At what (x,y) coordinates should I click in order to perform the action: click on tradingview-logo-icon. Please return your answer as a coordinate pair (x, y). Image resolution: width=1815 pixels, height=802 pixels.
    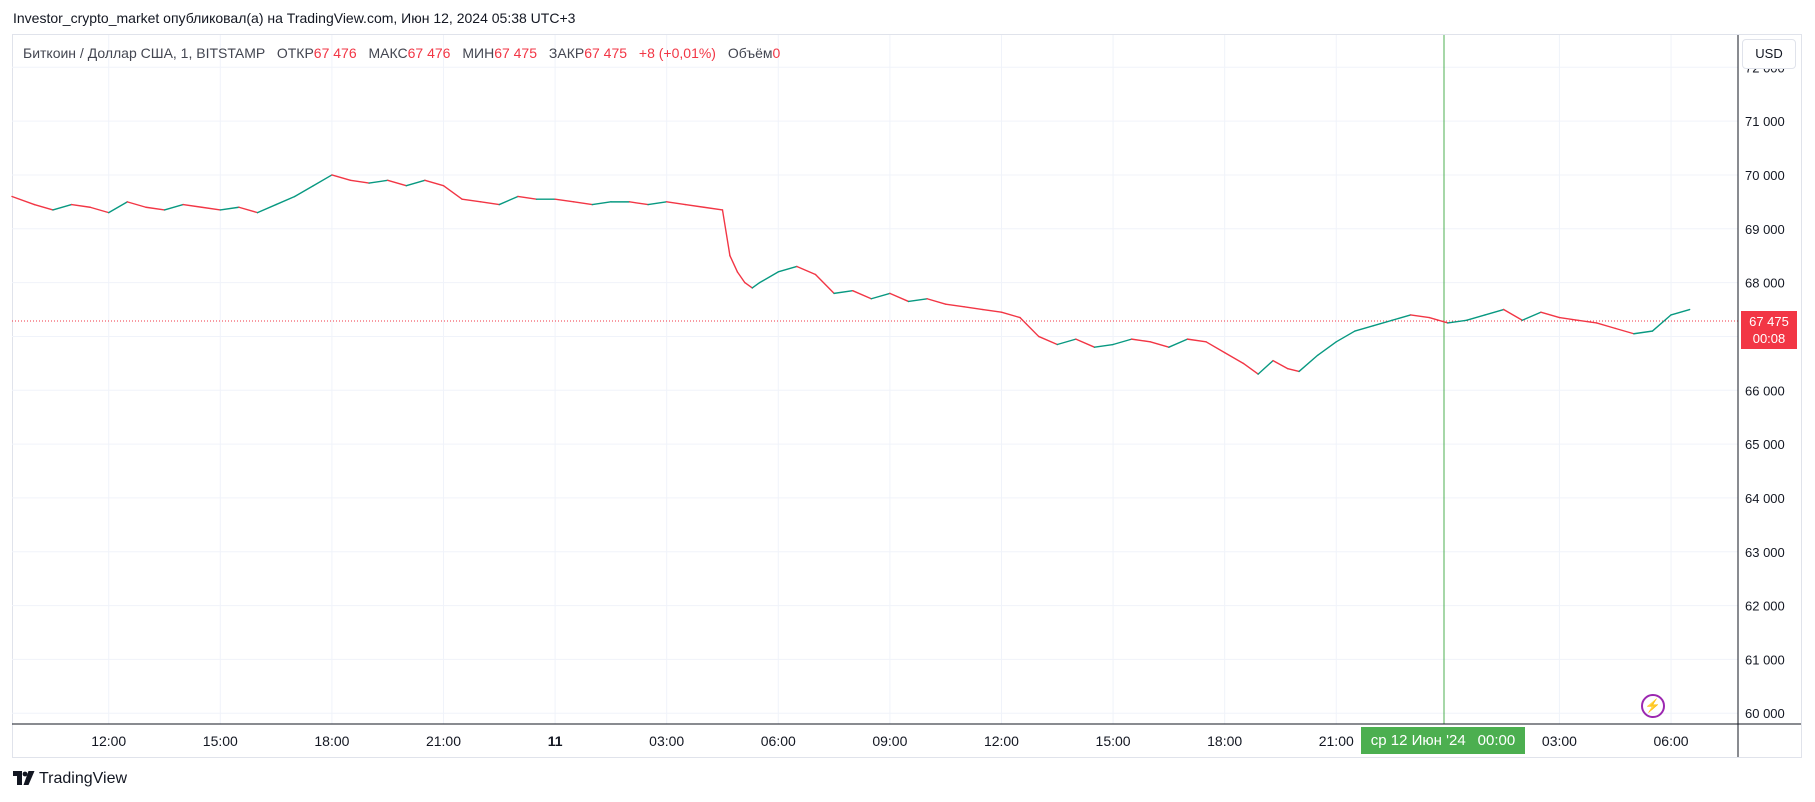
    Looking at the image, I should click on (24, 778).